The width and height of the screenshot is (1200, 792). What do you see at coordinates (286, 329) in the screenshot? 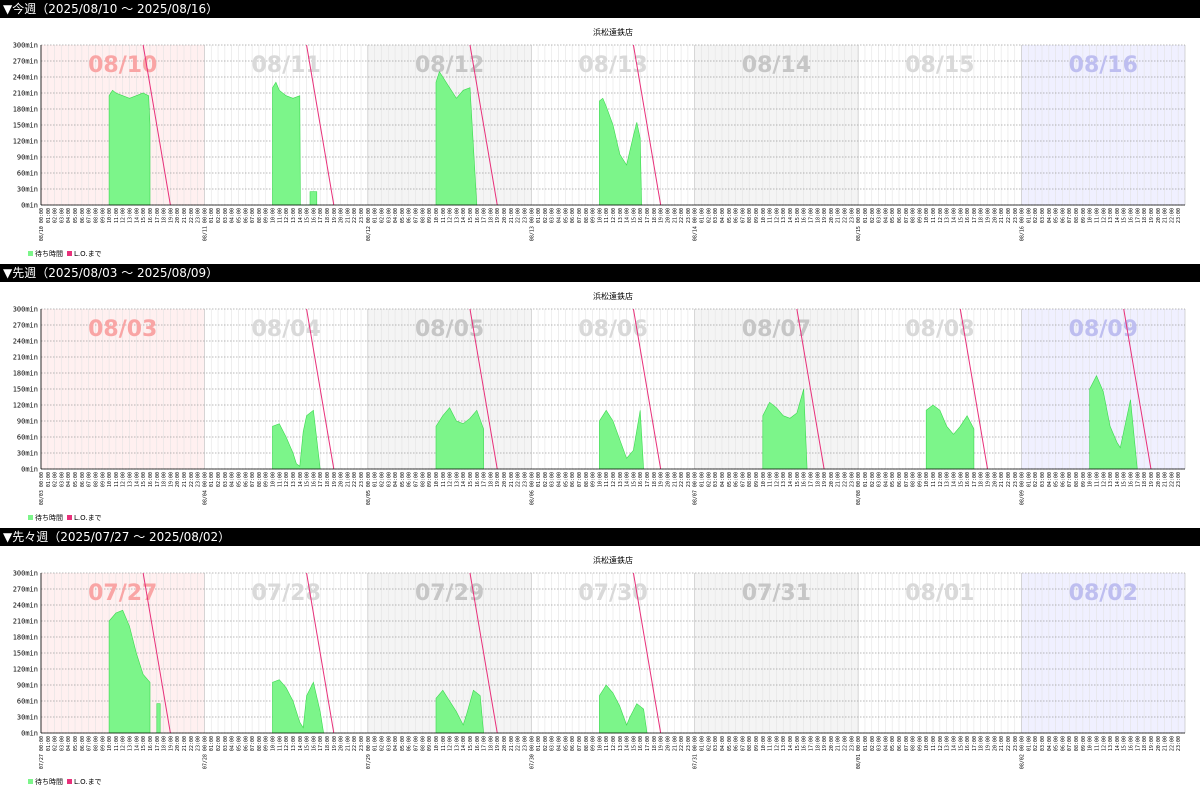
I see `day-label: 08/04` at bounding box center [286, 329].